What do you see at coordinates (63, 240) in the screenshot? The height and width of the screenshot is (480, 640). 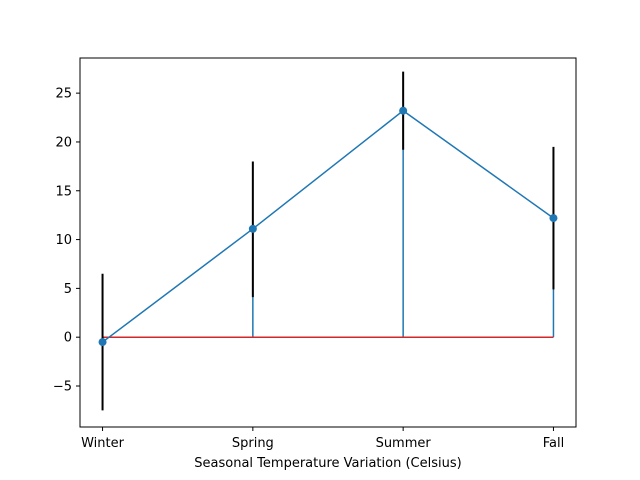 I see `y-tick-label: 10` at bounding box center [63, 240].